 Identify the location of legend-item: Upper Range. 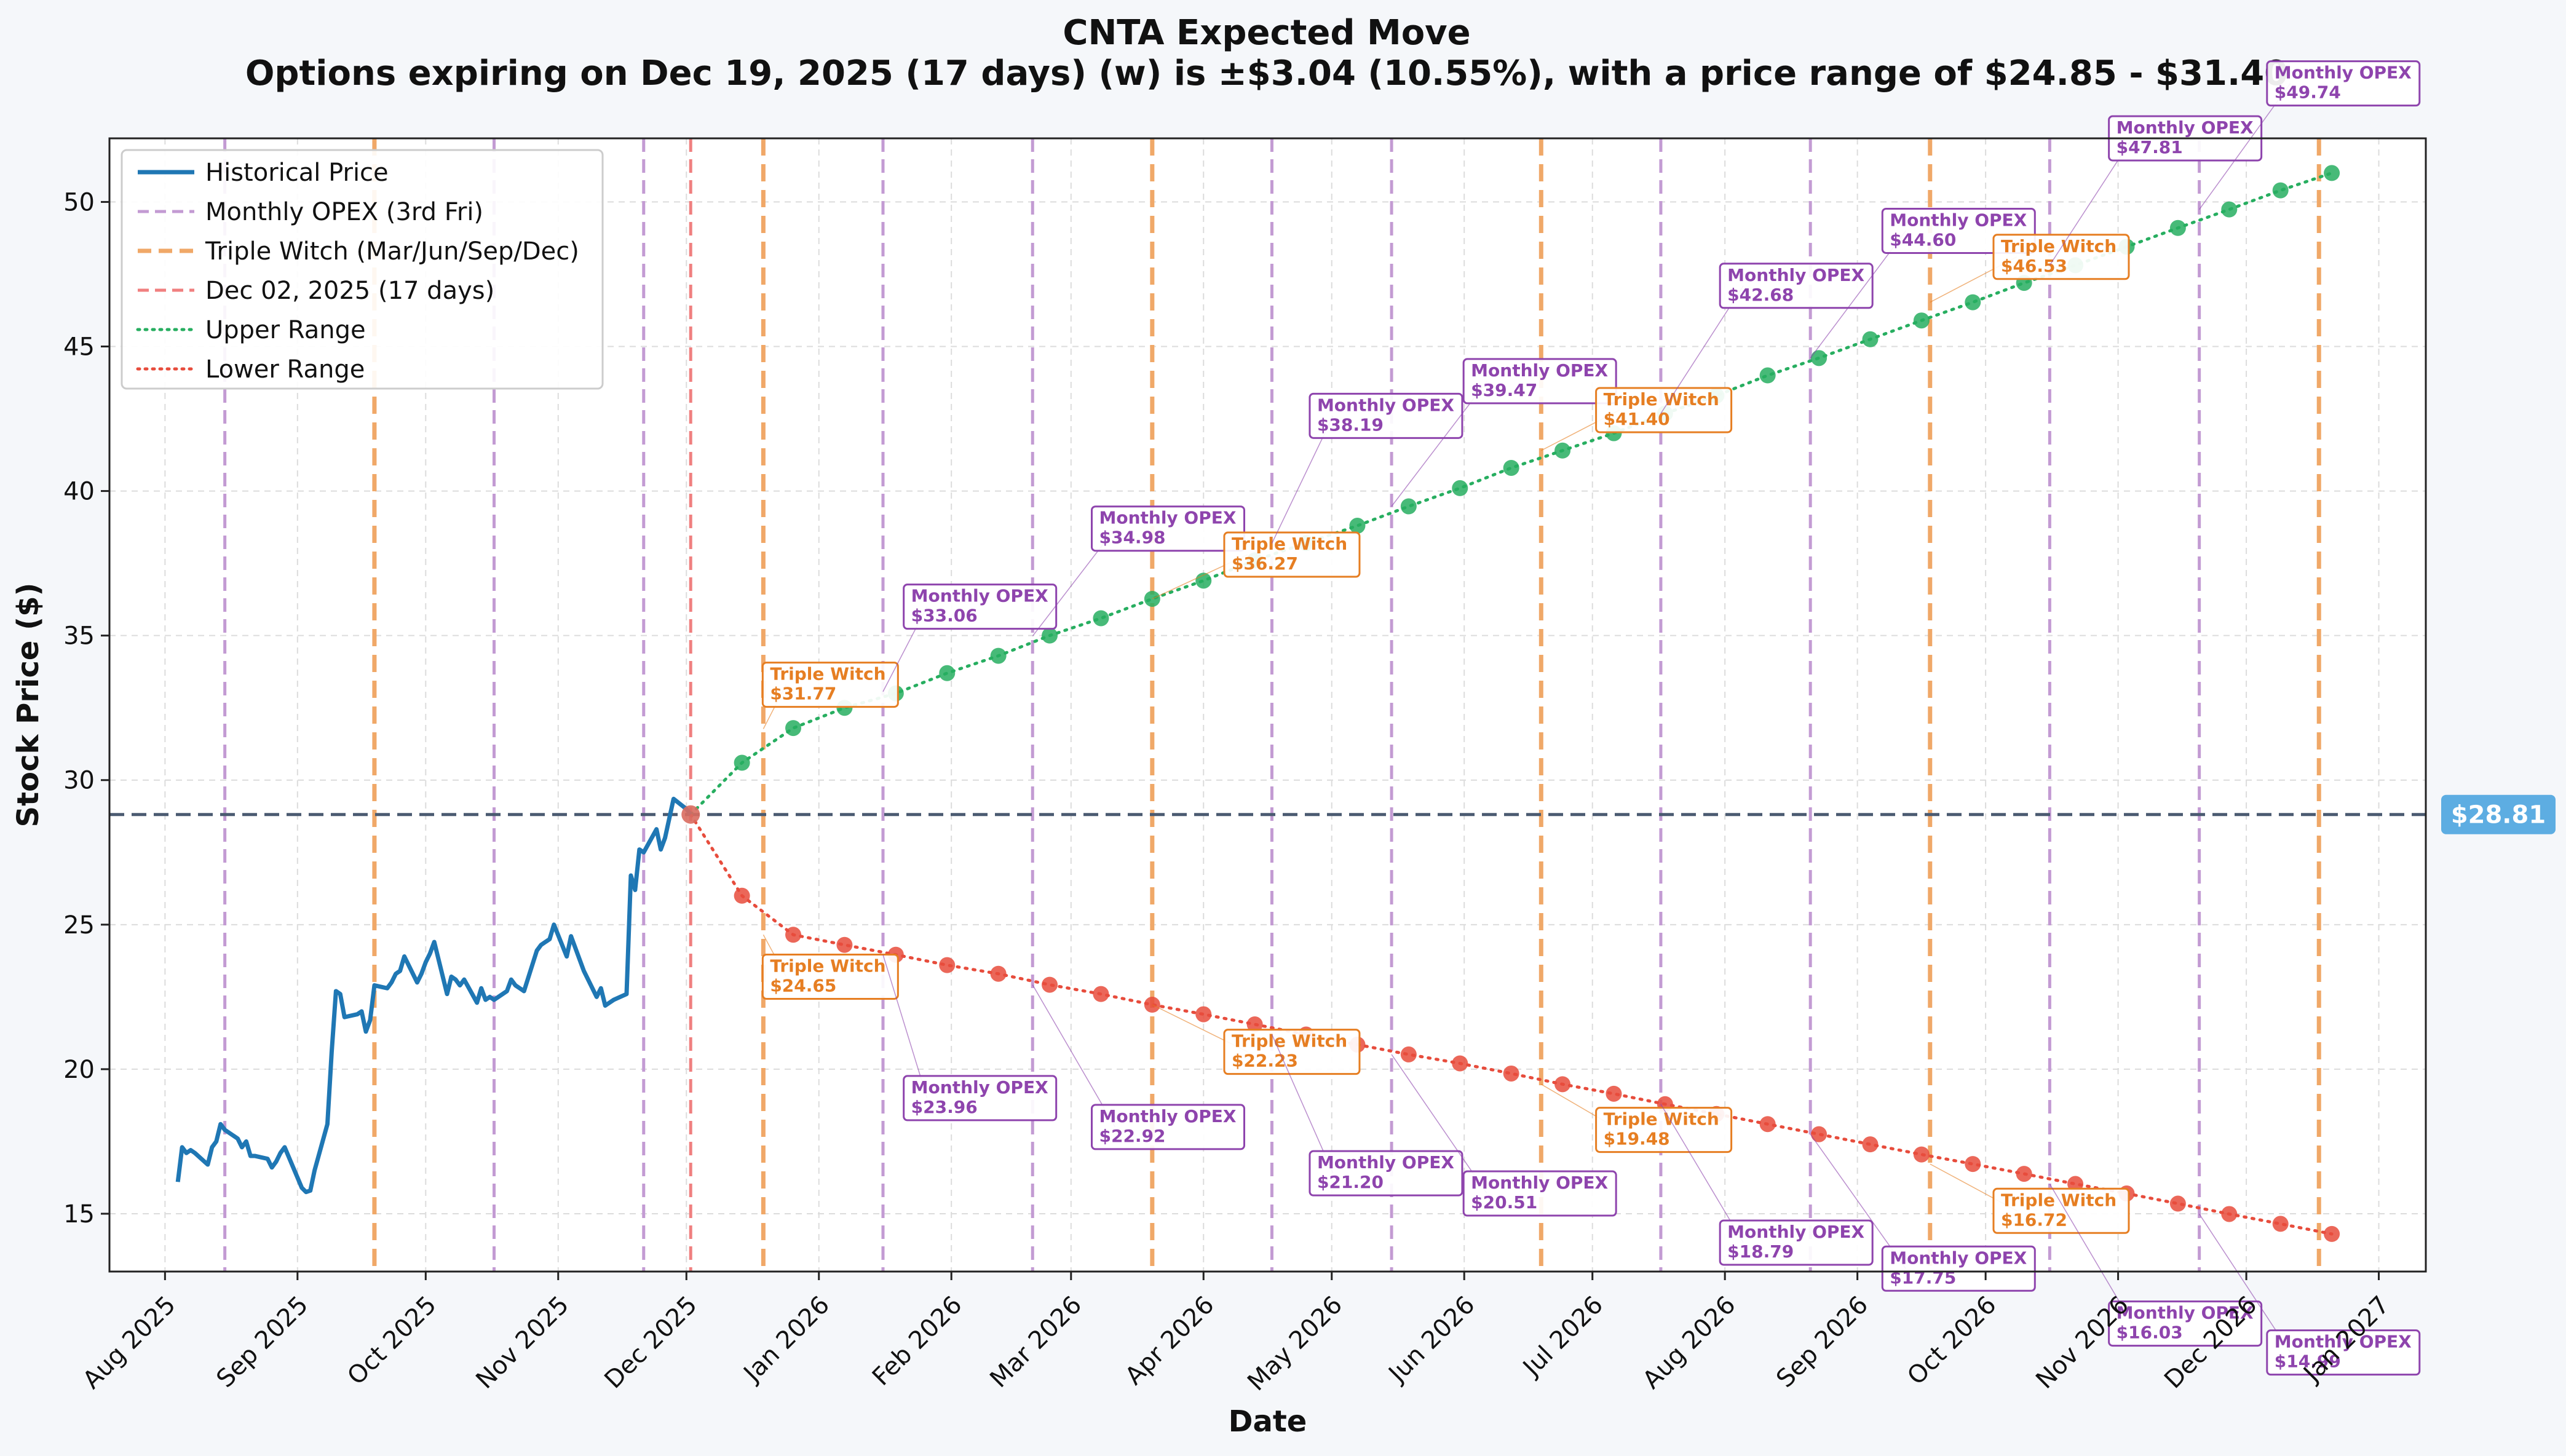
(251, 330).